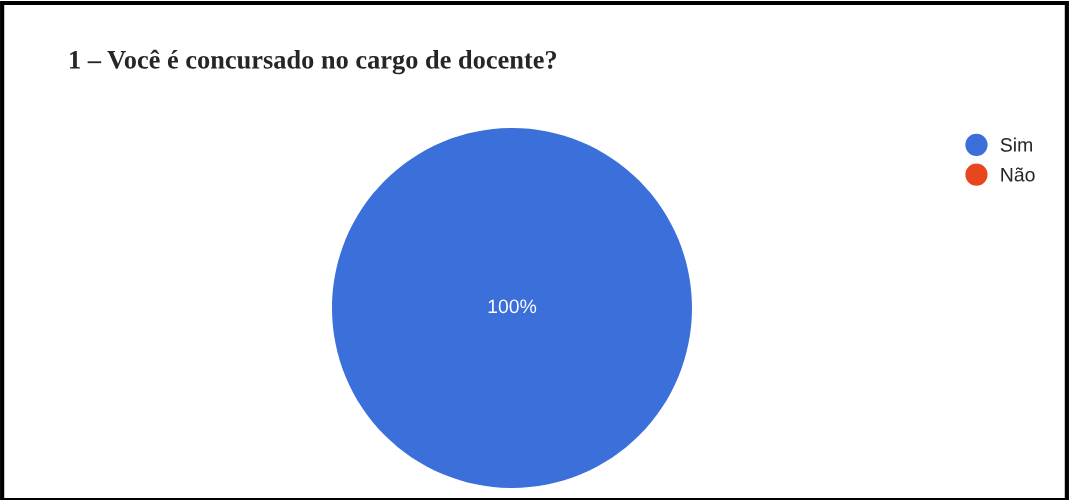 This screenshot has height=500, width=1069. I want to click on legend-label: Não, so click(1018, 174).